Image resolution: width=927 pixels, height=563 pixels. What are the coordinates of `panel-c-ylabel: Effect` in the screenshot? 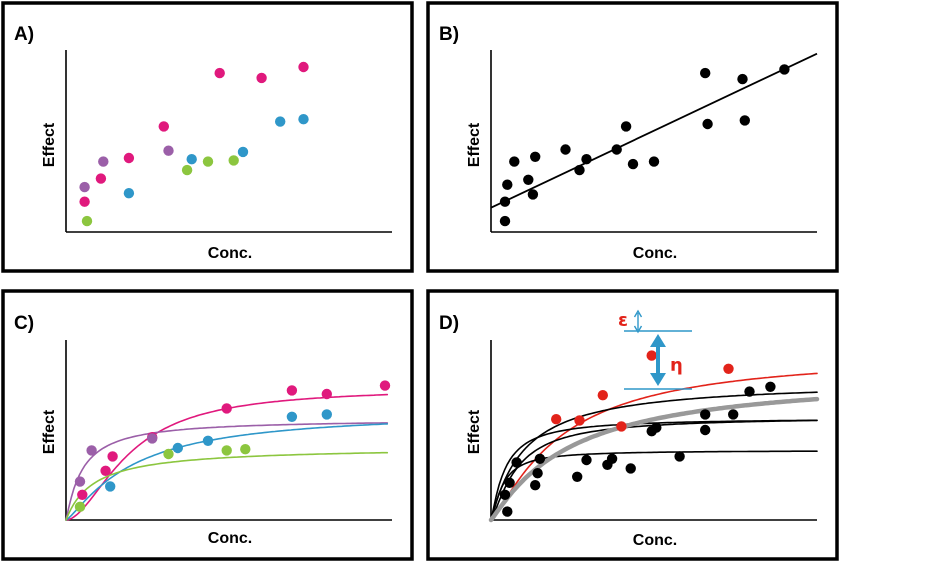 It's located at (49, 431).